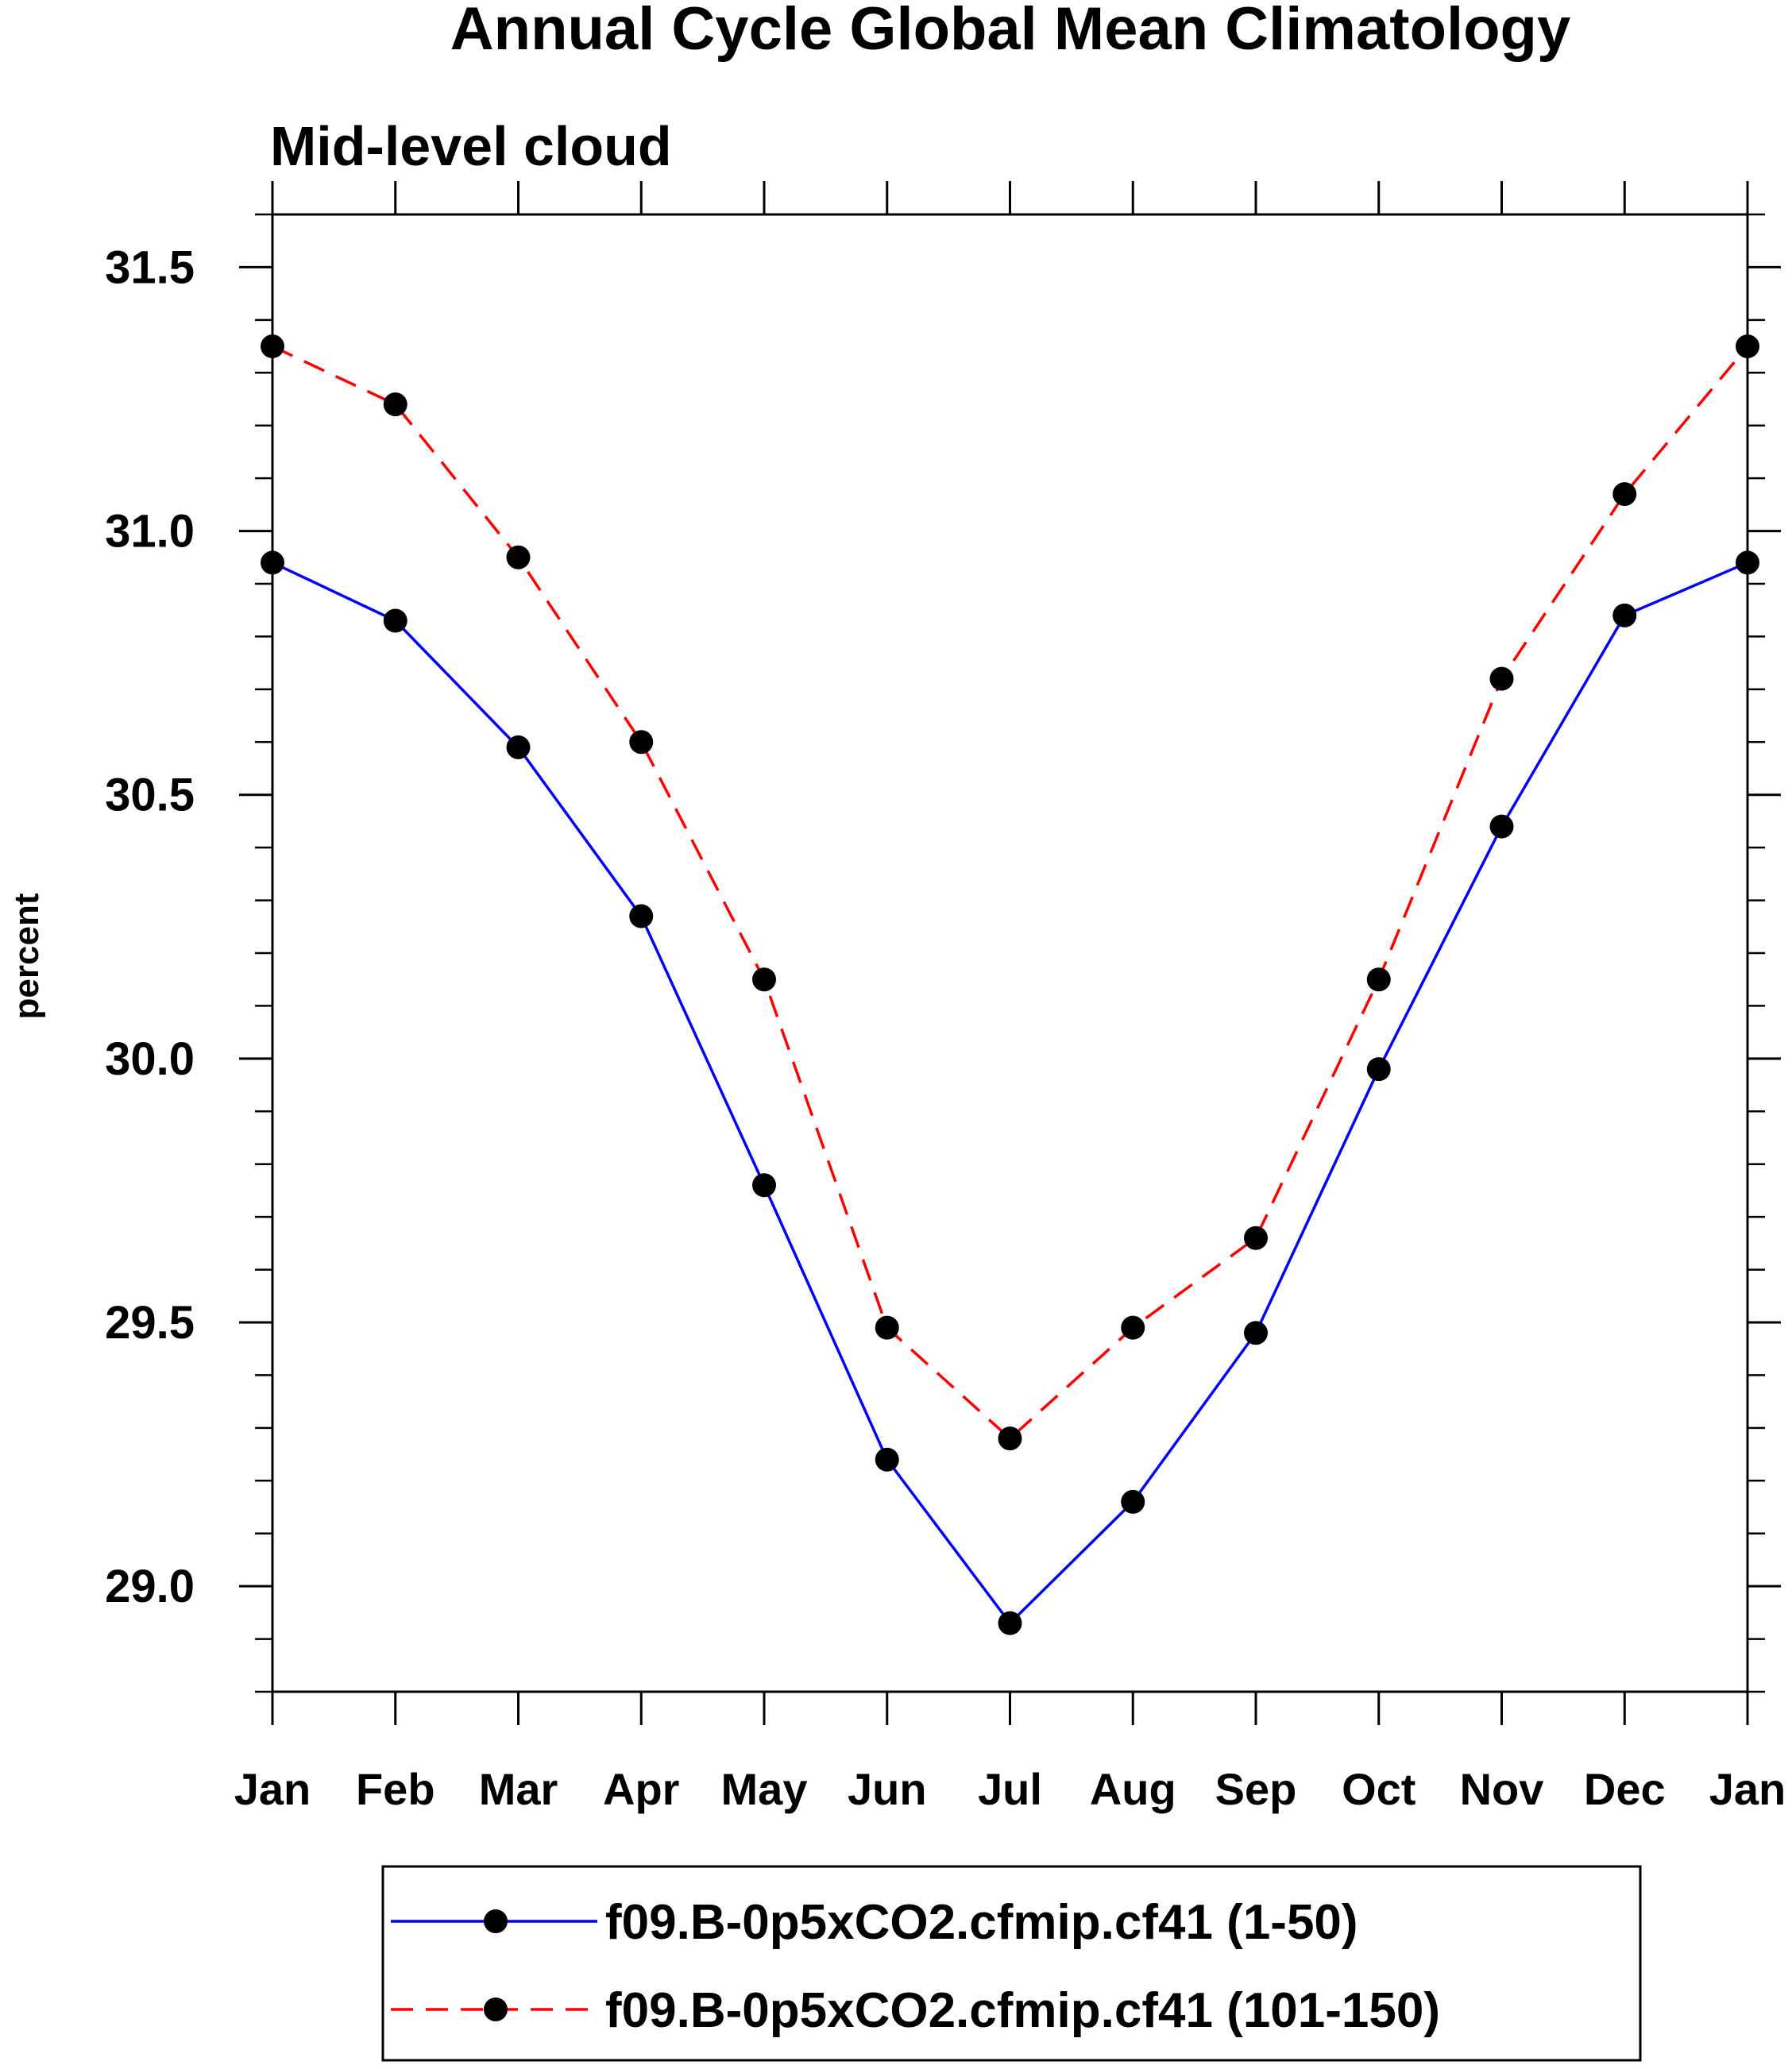 The height and width of the screenshot is (2069, 1792). What do you see at coordinates (1010, 1789) in the screenshot?
I see `x-tick-label: Jul` at bounding box center [1010, 1789].